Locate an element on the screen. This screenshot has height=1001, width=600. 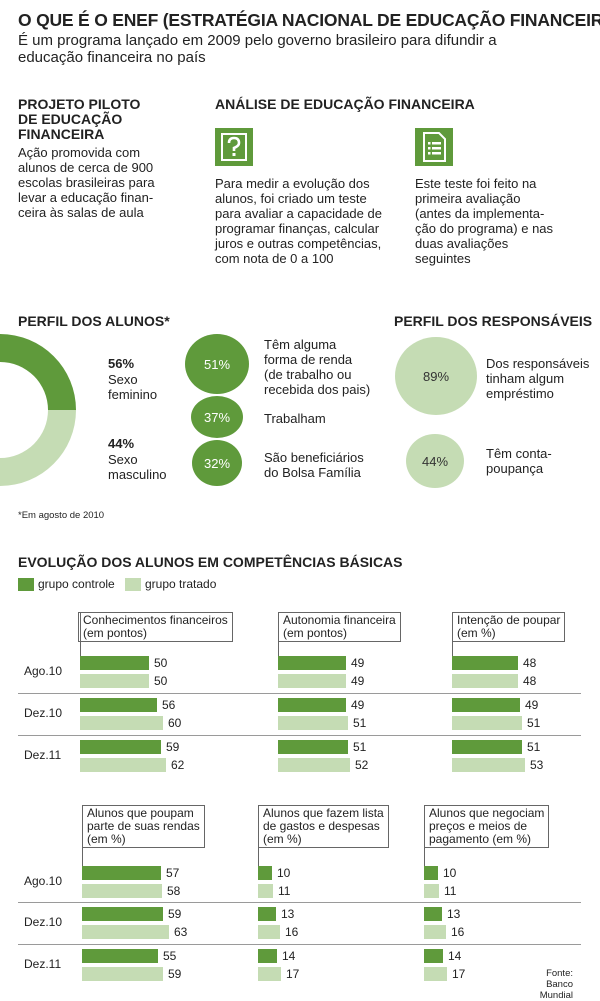
panel-title-line: parte de suas rendas is located at coordinates (143, 826).